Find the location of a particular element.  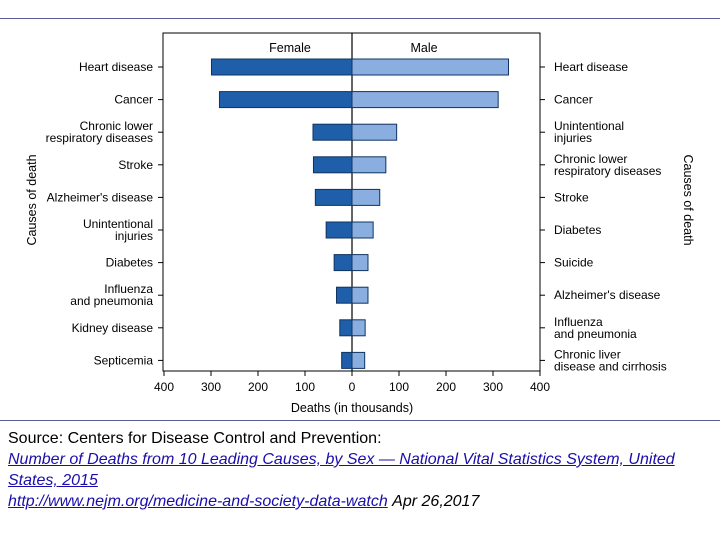

category-label-male: Chronic liver disease and cirrhosis is located at coordinates (610, 360).